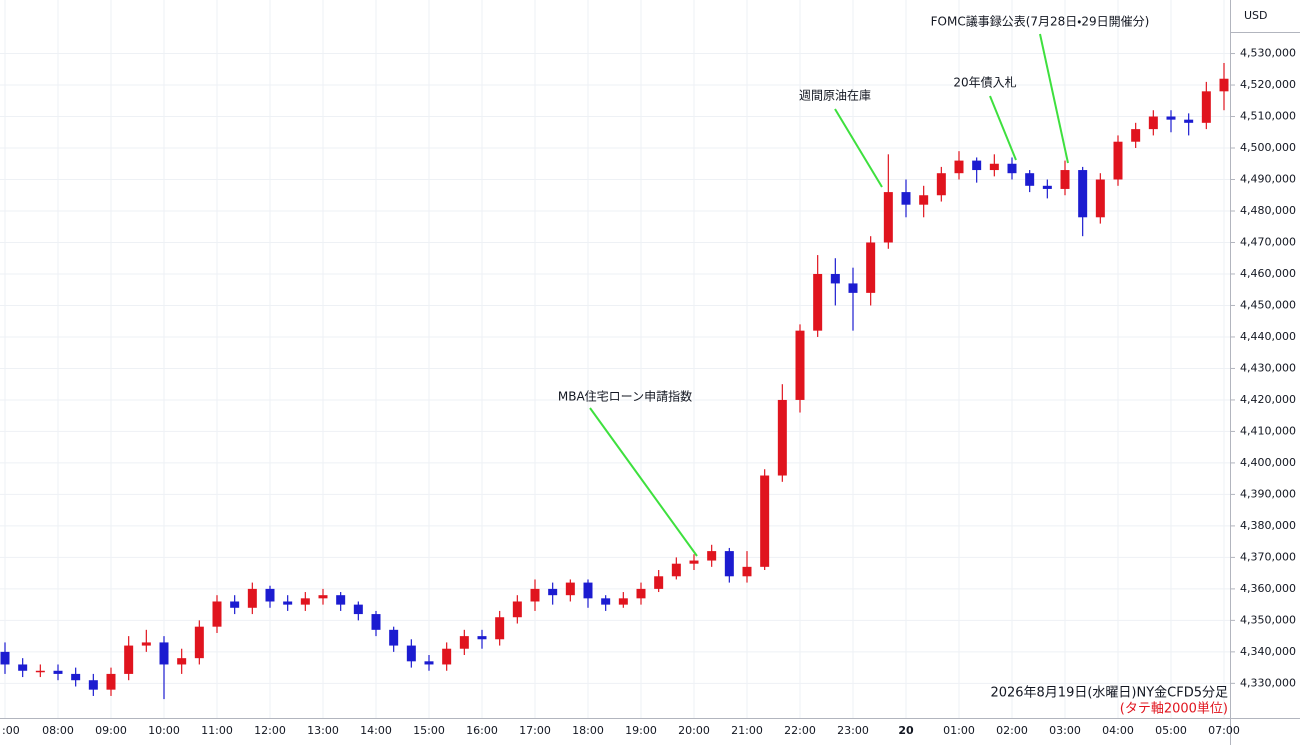 The image size is (1300, 745). I want to click on y-tick-label: 4,350,000, so click(1268, 619).